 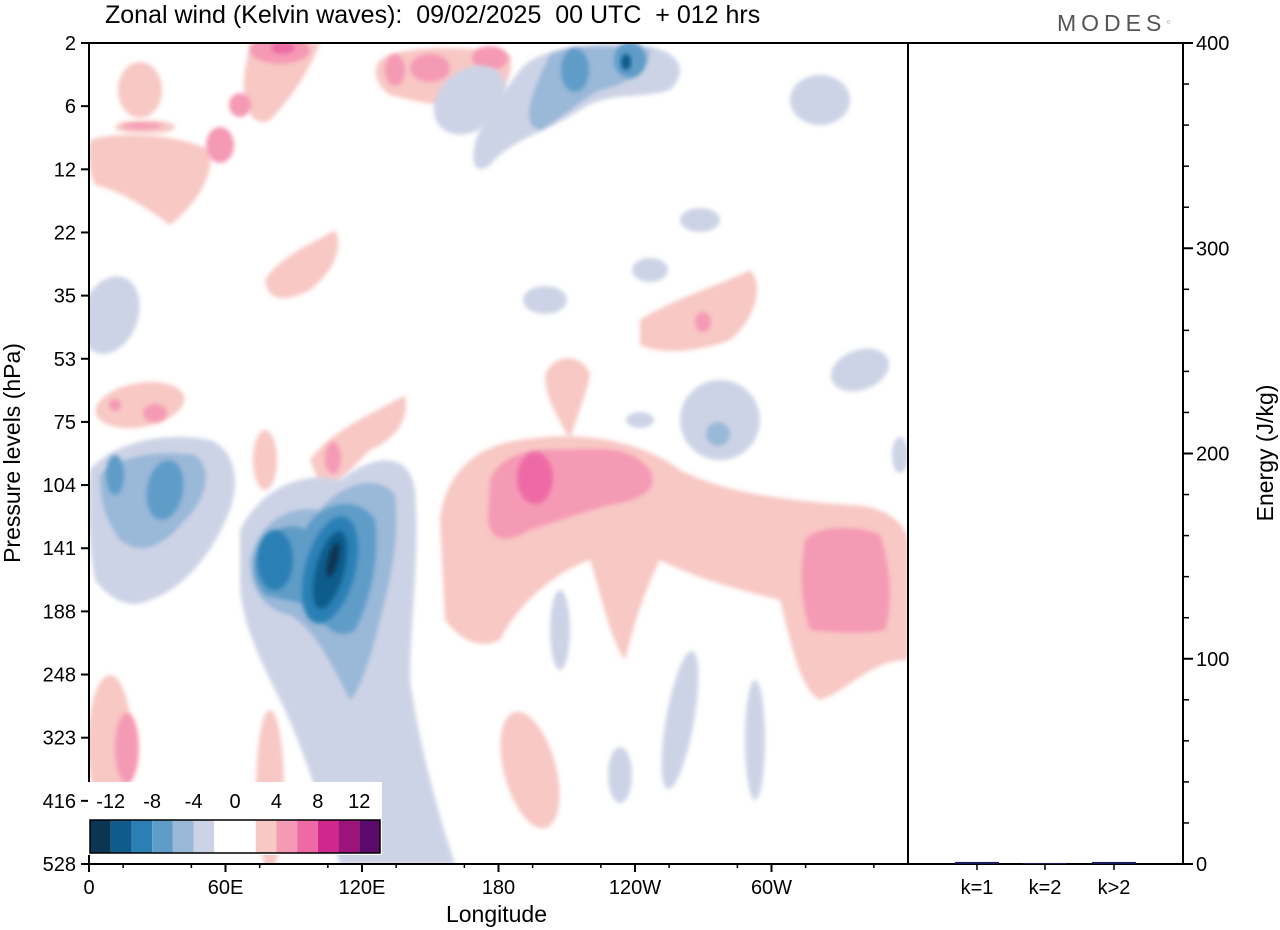 What do you see at coordinates (275, 560) in the screenshot?
I see `negative-region-main-west` at bounding box center [275, 560].